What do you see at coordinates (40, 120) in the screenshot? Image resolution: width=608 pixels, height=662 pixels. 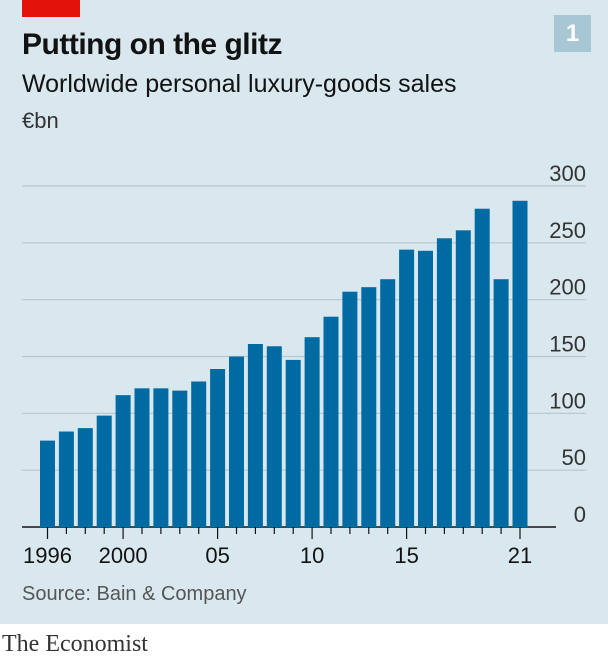 I see `chart-unit: €bn` at bounding box center [40, 120].